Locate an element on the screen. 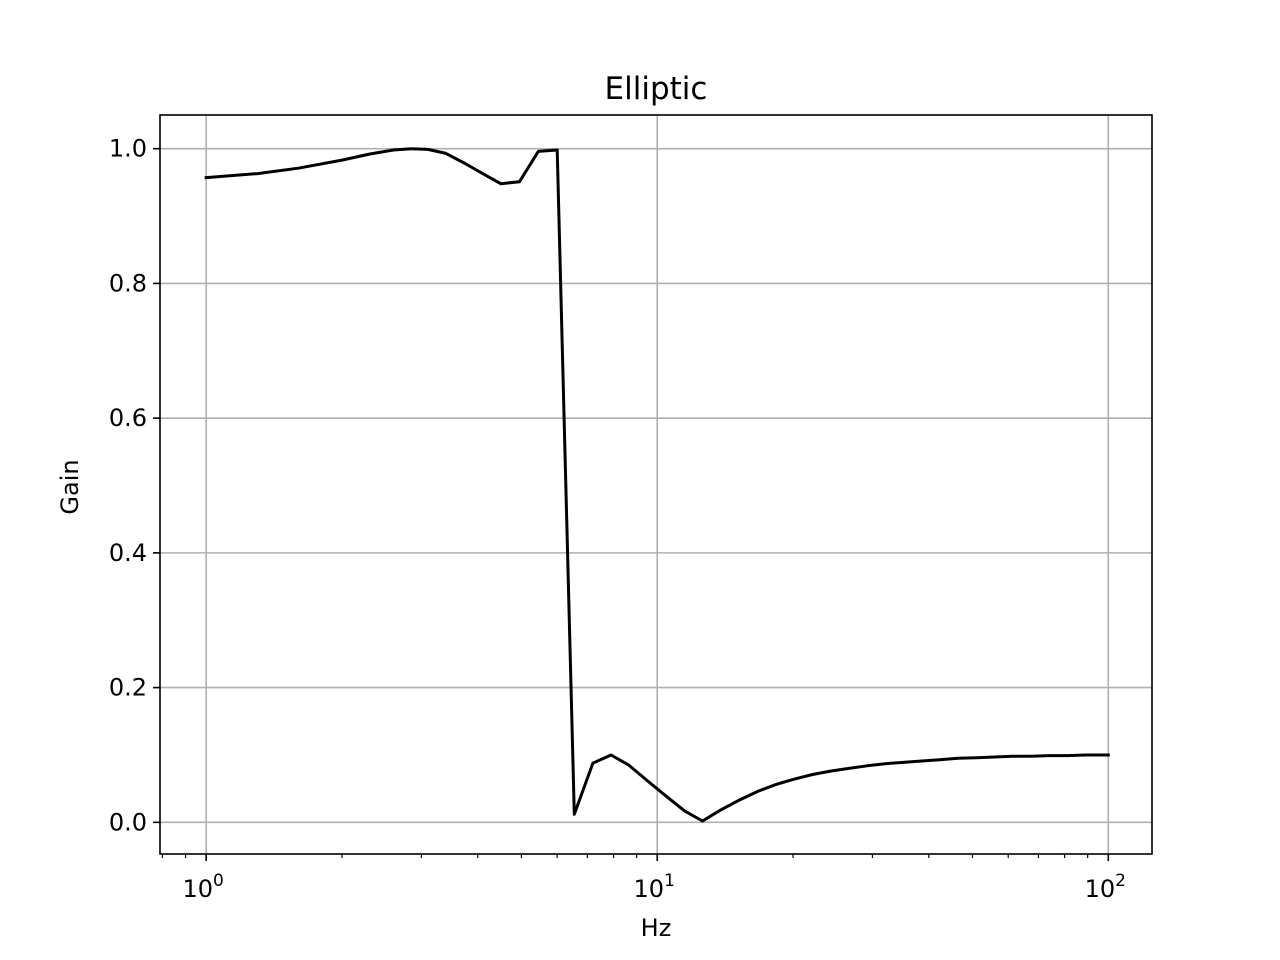 This screenshot has width=1280, height=960. x-tick-label: 10² is located at coordinates (1105, 887).